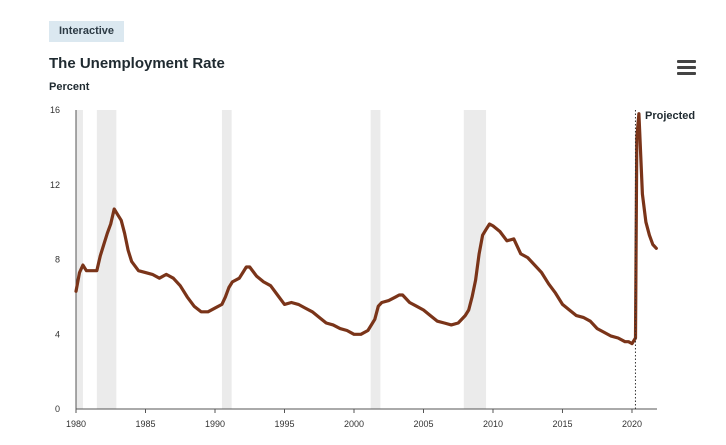  Describe the element at coordinates (57, 334) in the screenshot. I see `y-tick-label-4: 4` at that location.